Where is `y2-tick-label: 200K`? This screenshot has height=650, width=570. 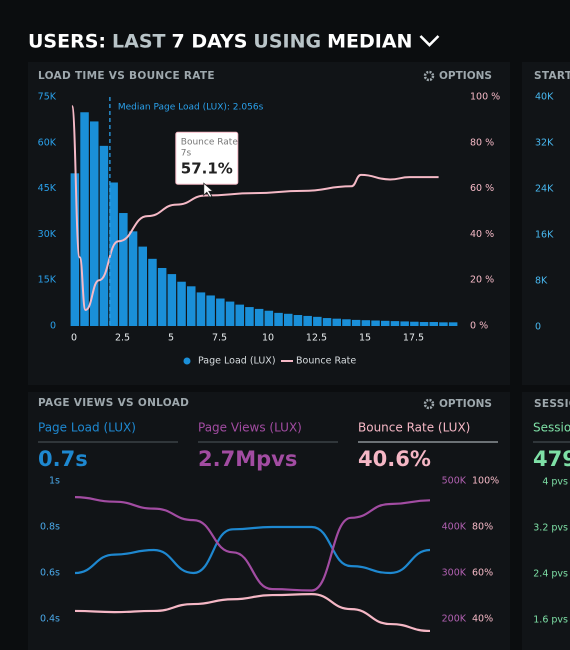
y2-tick-label: 200K is located at coordinates (454, 619).